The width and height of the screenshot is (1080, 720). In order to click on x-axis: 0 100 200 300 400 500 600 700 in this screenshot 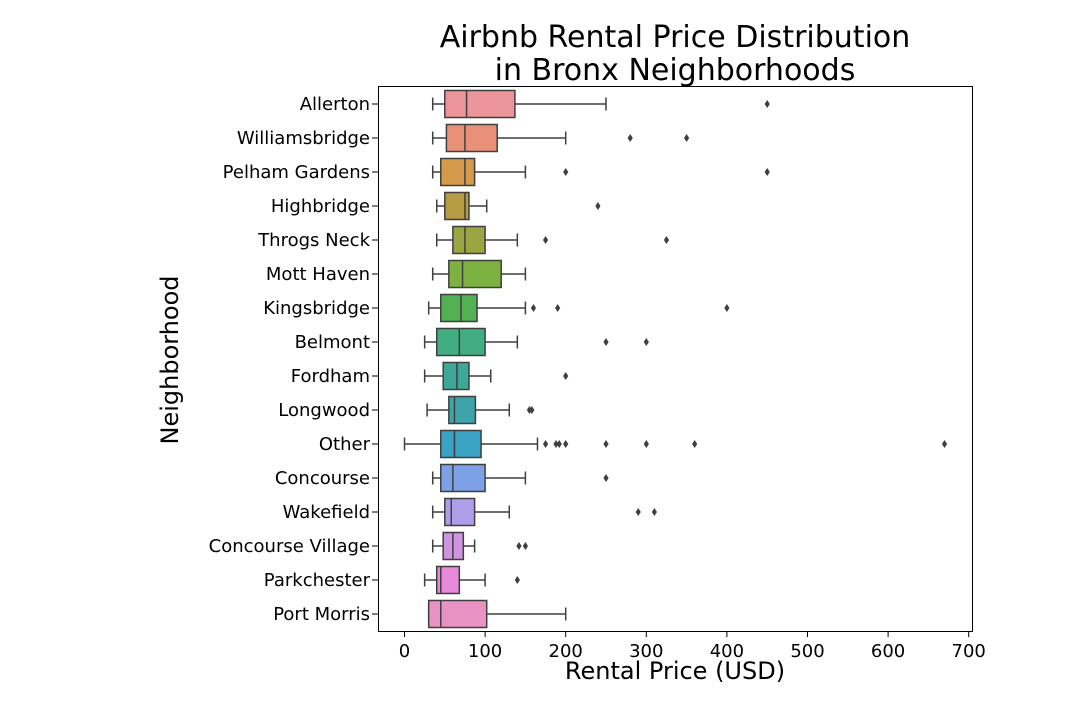, I will do `click(692, 646)`.